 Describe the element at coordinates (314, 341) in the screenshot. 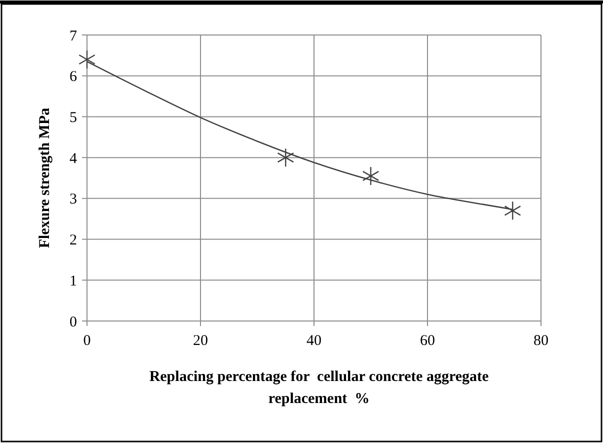

I see `x-tick-label: 40` at that location.